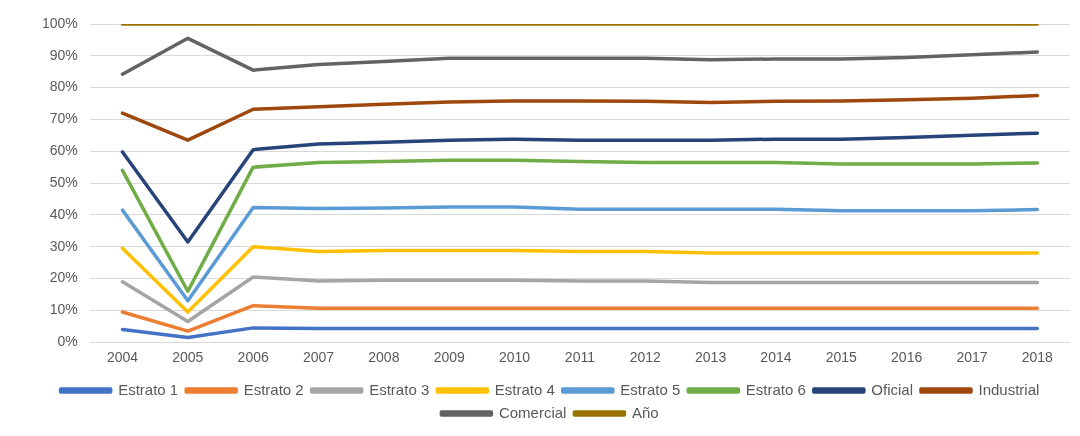 This screenshot has height=436, width=1080. What do you see at coordinates (67, 341) in the screenshot?
I see `y-tick-label: 0%` at bounding box center [67, 341].